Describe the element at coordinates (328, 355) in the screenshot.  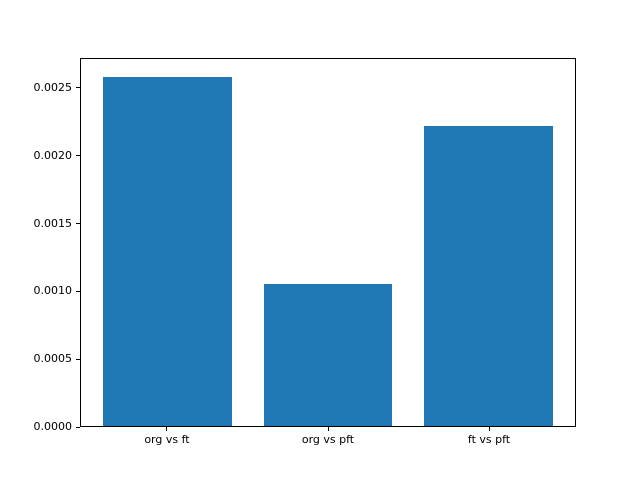
I see `bar-org-vs-pft` at that location.